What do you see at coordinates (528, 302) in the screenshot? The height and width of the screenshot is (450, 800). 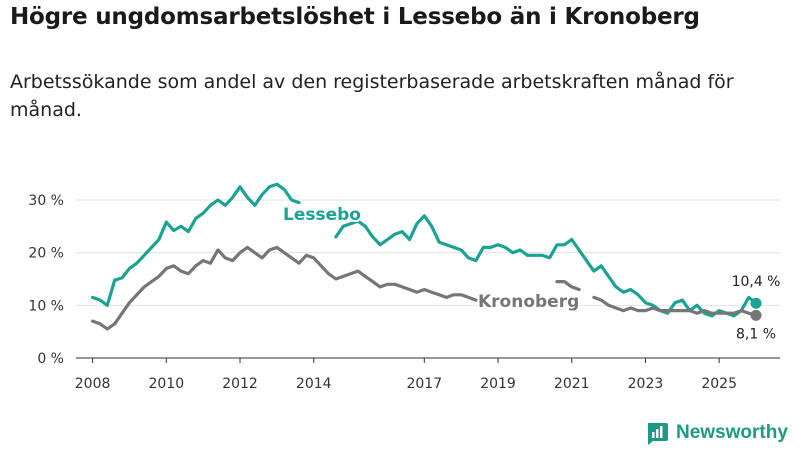 I see `series-label-kronoberg: Kronoberg` at bounding box center [528, 302].